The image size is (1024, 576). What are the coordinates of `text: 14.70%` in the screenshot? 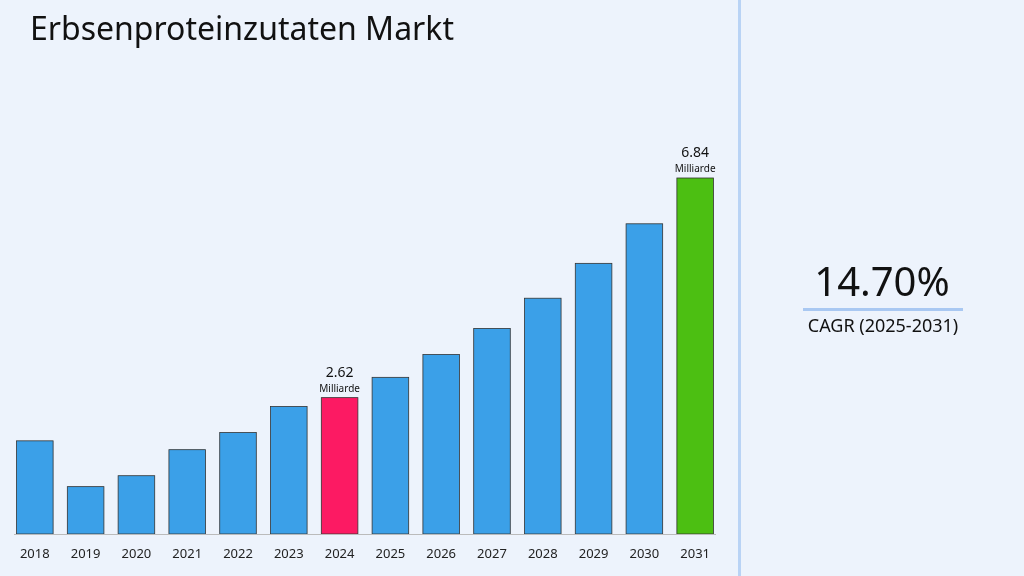 It's located at (882, 280).